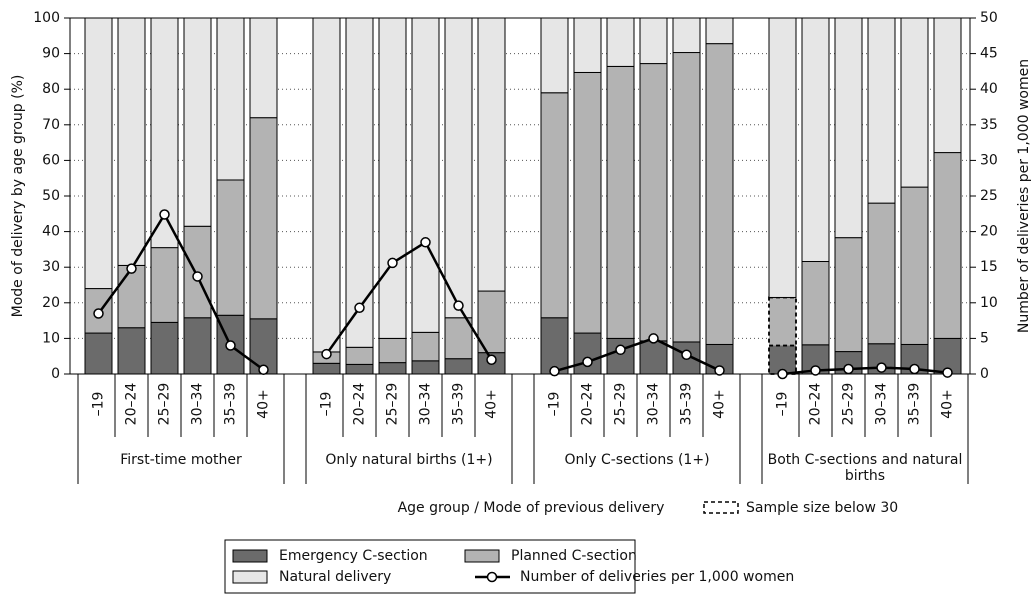 The image size is (1034, 599). What do you see at coordinates (353, 556) in the screenshot?
I see `legend-label: Emergency C-section` at bounding box center [353, 556].